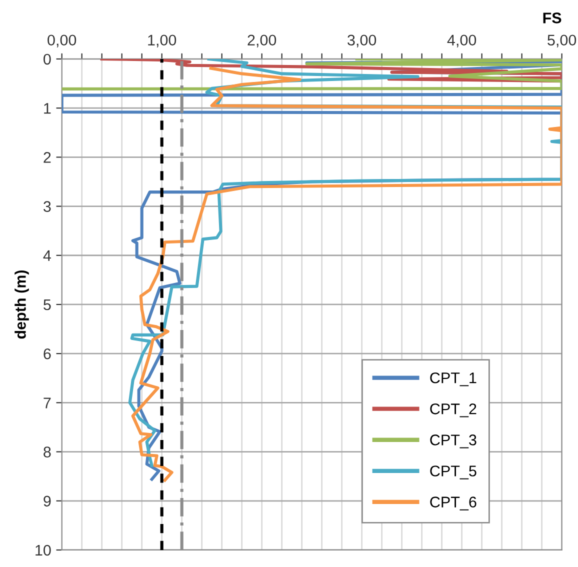 The width and height of the screenshot is (578, 567). I want to click on y-tick-label: 7, so click(47, 403).